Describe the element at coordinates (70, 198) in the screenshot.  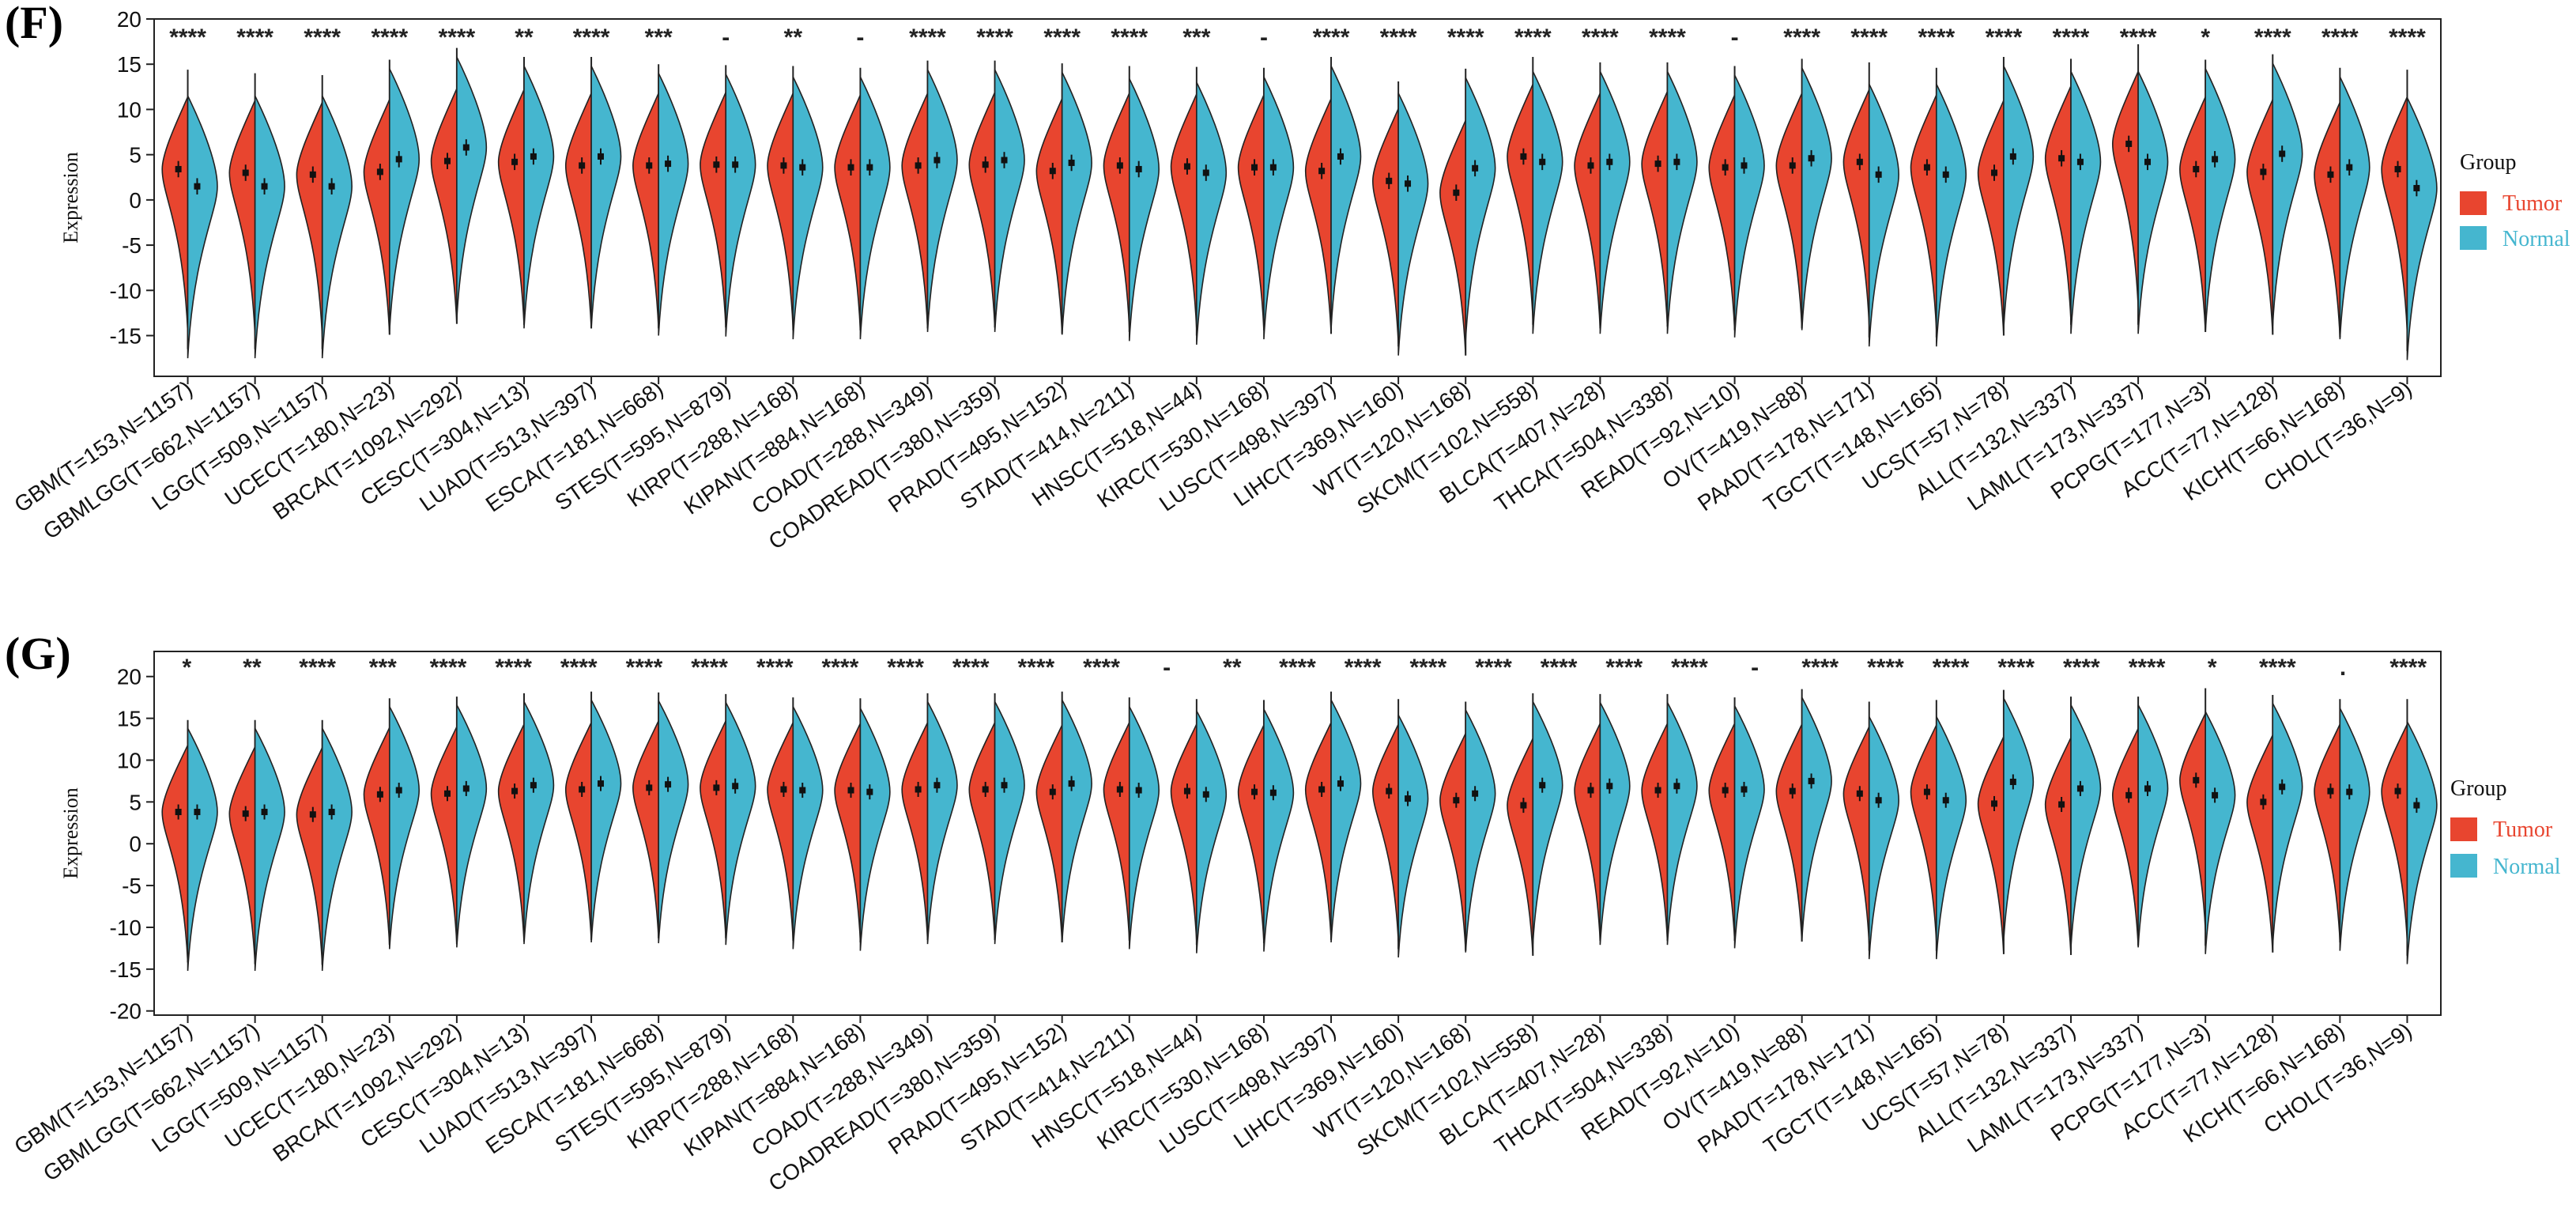
I see `y-axis-label: Expression` at that location.